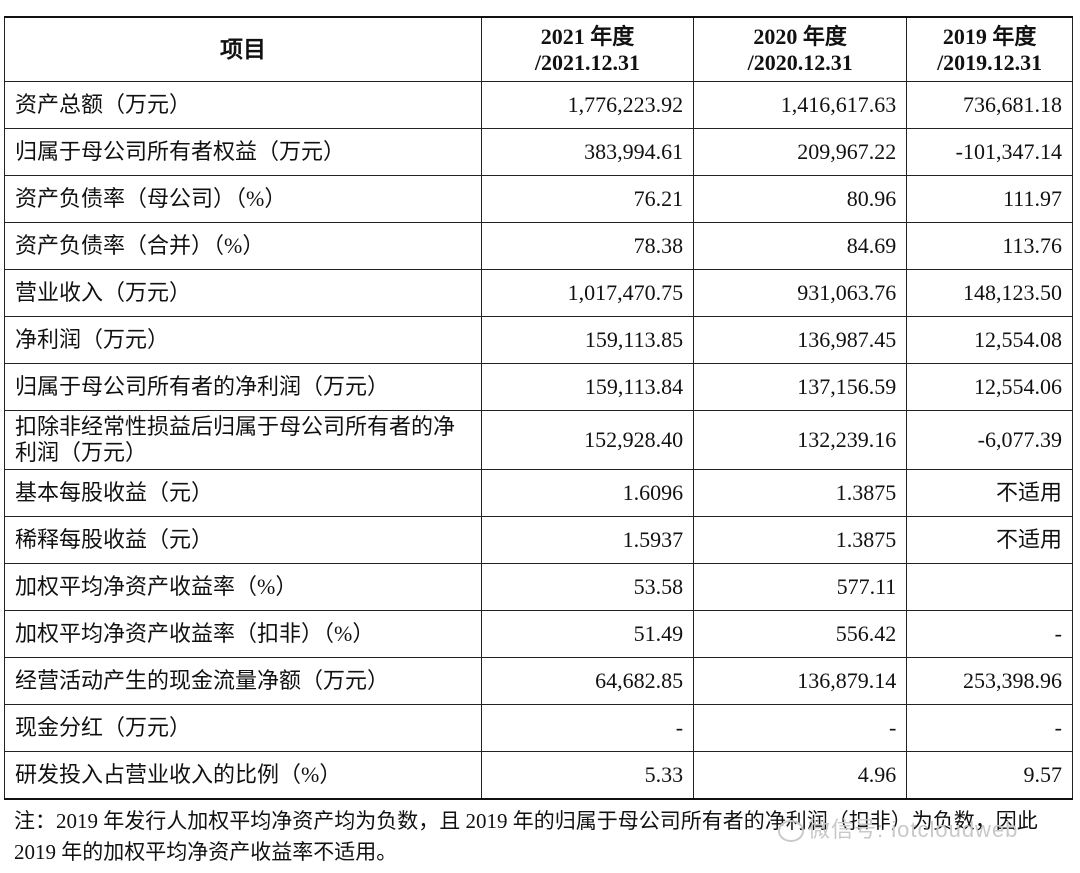 The width and height of the screenshot is (1080, 873). Describe the element at coordinates (243, 587) in the screenshot. I see `row-label: 加权平均净资产收益率（%）` at that location.